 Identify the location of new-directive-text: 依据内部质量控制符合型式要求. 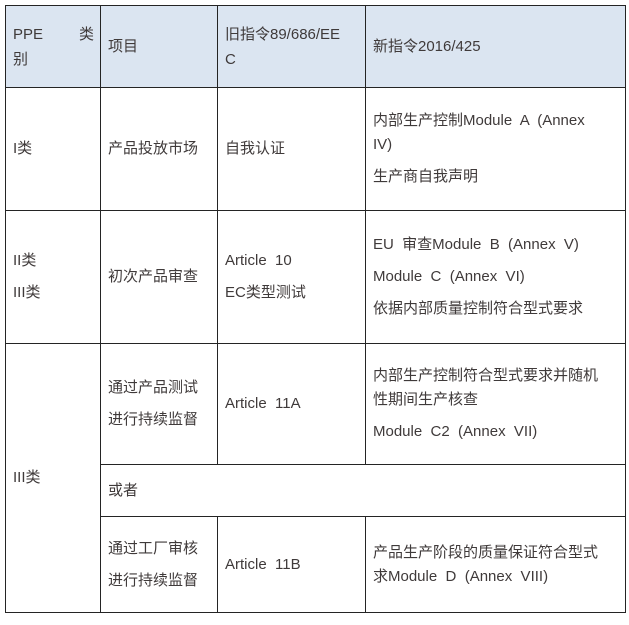
(478, 308).